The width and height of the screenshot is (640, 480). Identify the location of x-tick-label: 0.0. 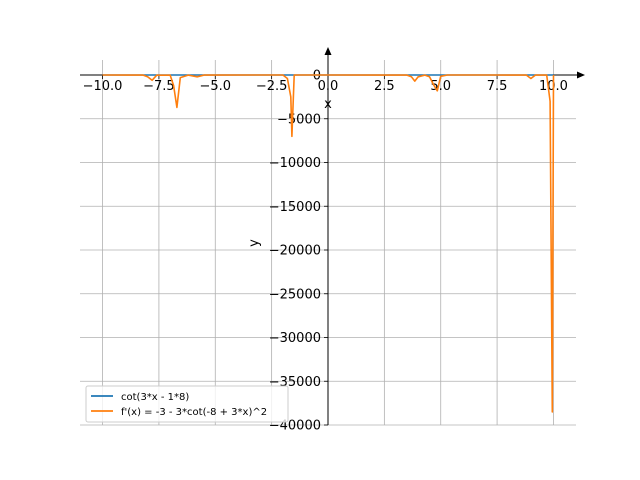
(328, 86).